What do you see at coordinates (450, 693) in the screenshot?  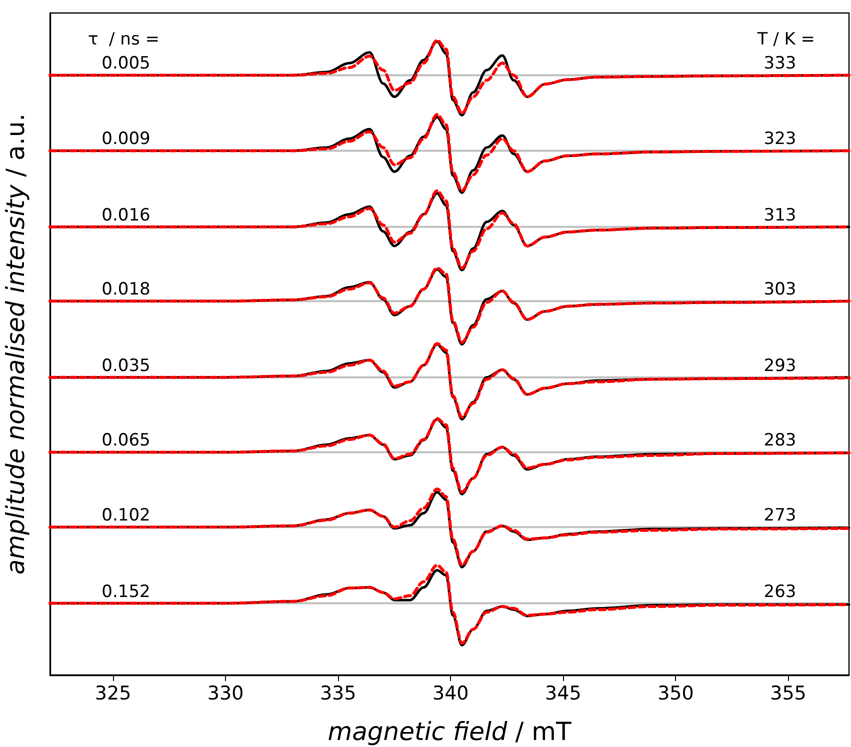 I see `x-tick-label: 340` at bounding box center [450, 693].